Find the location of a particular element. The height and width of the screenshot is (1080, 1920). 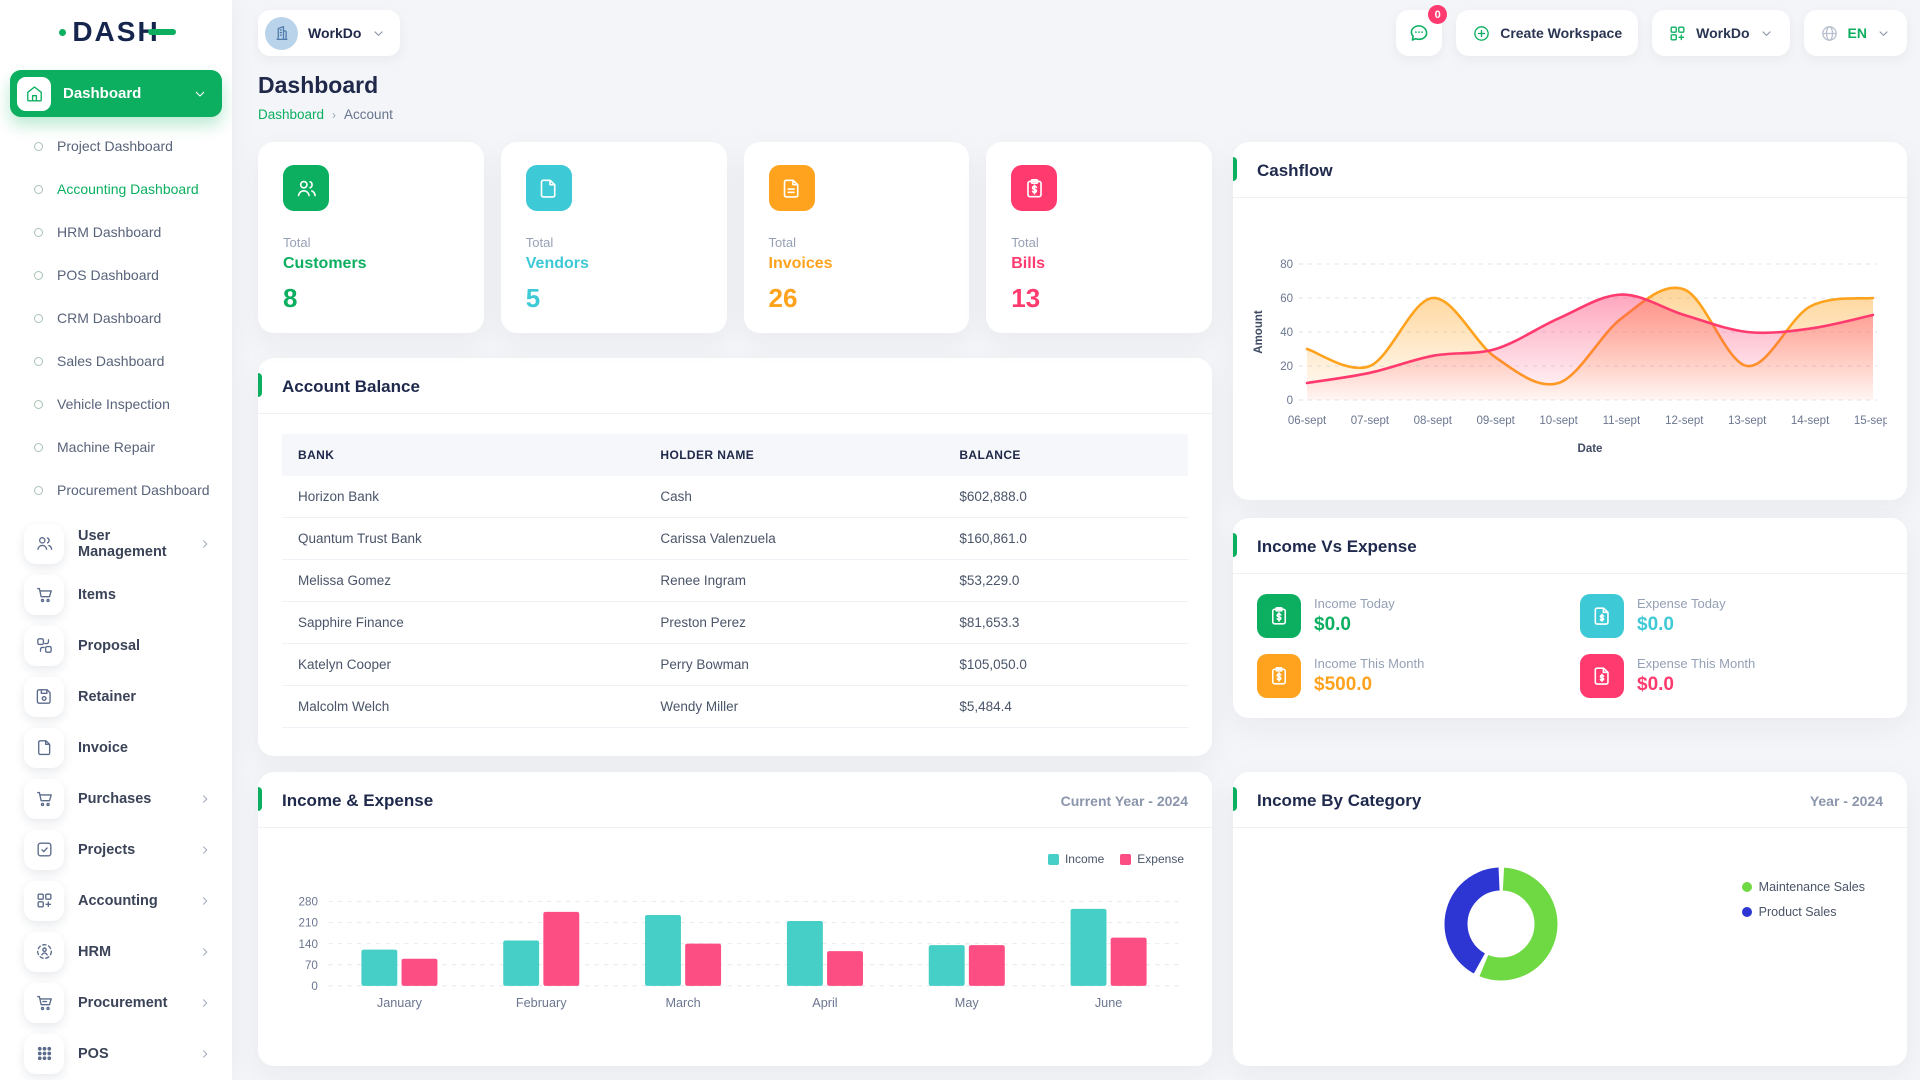

sidebar-subitem-label: POS Dashboard is located at coordinates (108, 274).